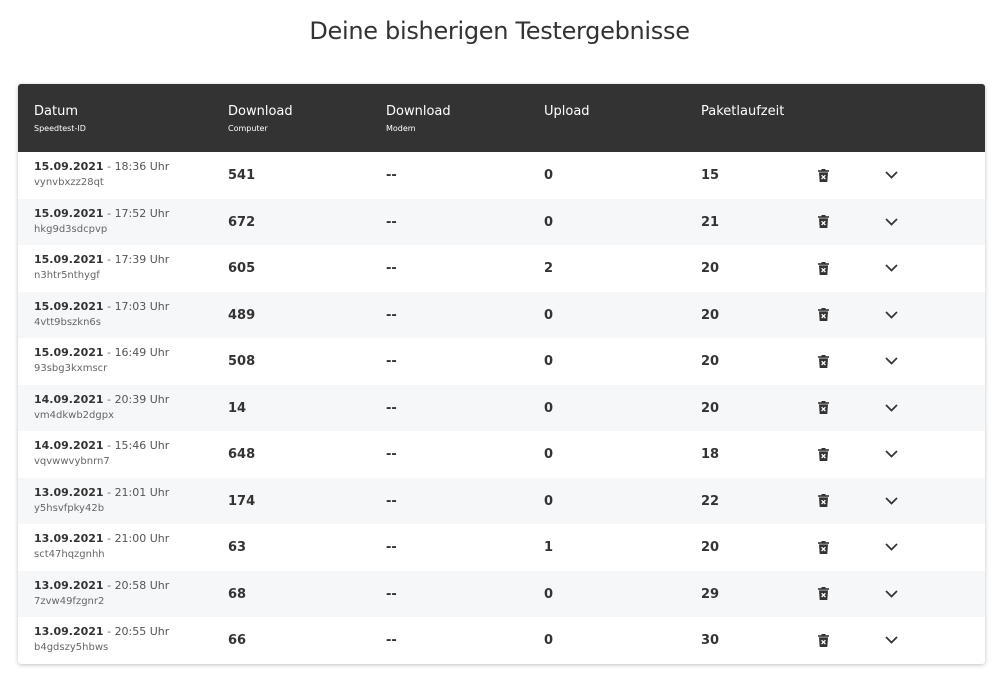  I want to click on header-upload: Upload, so click(567, 112).